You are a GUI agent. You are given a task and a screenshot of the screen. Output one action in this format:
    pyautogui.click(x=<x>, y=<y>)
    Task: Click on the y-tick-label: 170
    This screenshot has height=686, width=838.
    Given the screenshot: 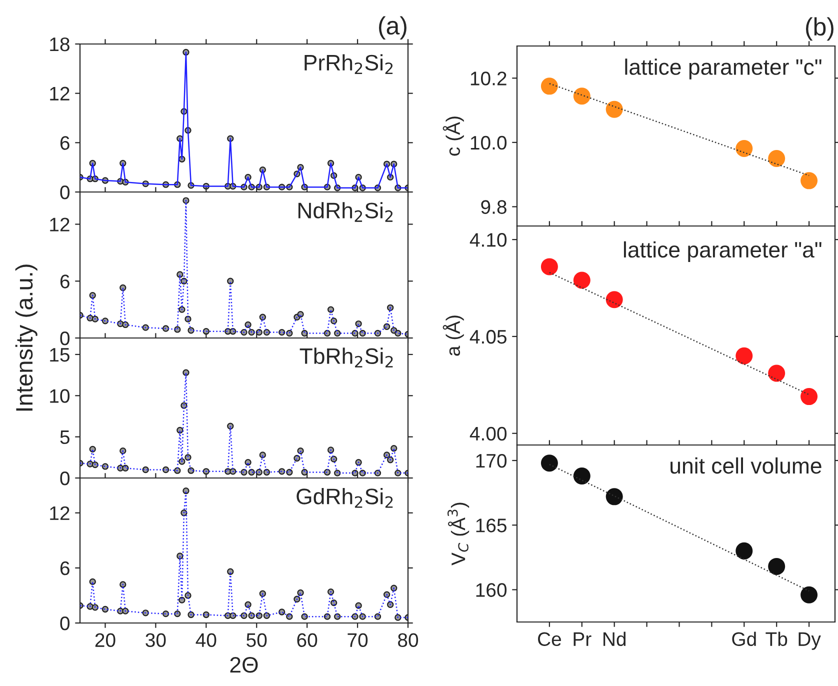 What is the action you would take?
    pyautogui.click(x=491, y=461)
    